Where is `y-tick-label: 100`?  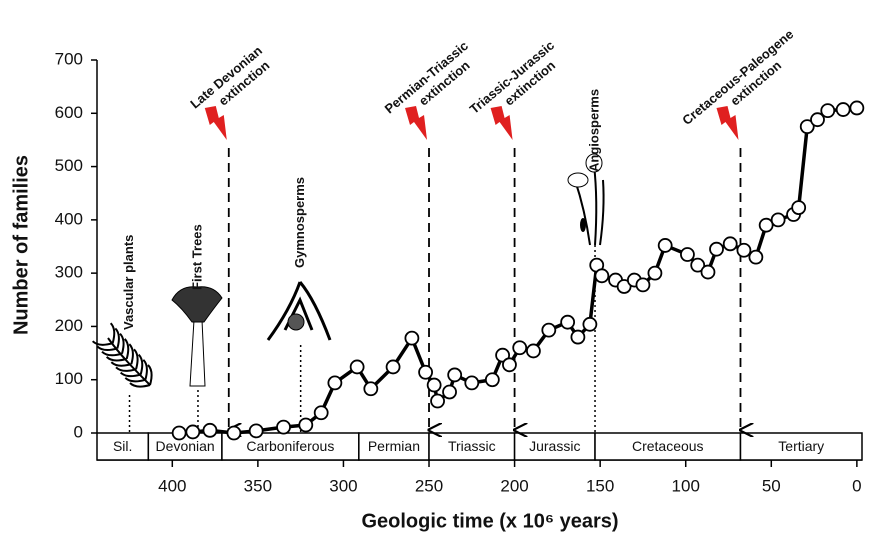
y-tick-label: 100 is located at coordinates (69, 378).